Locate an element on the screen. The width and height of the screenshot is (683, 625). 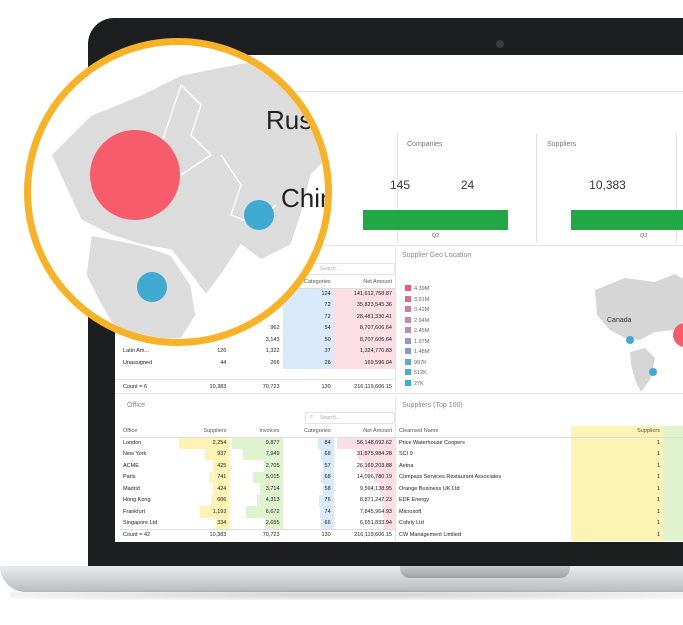
map-bubble-large is located at coordinates (135, 175).